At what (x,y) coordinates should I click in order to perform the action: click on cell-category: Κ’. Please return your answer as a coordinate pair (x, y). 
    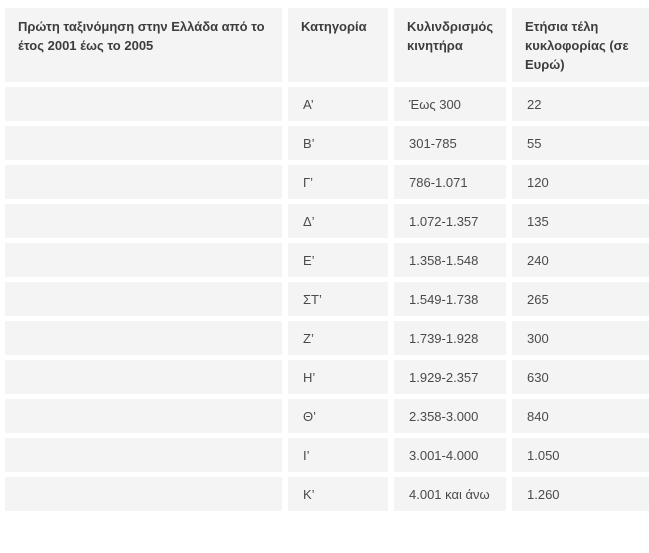
    Looking at the image, I should click on (338, 494).